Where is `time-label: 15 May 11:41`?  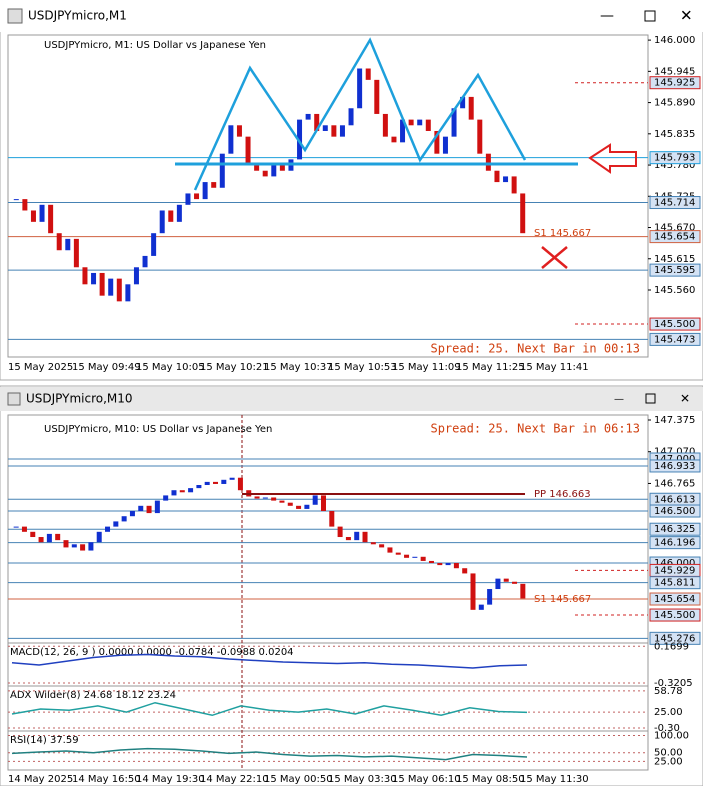
time-label: 15 May 11:41 is located at coordinates (554, 367).